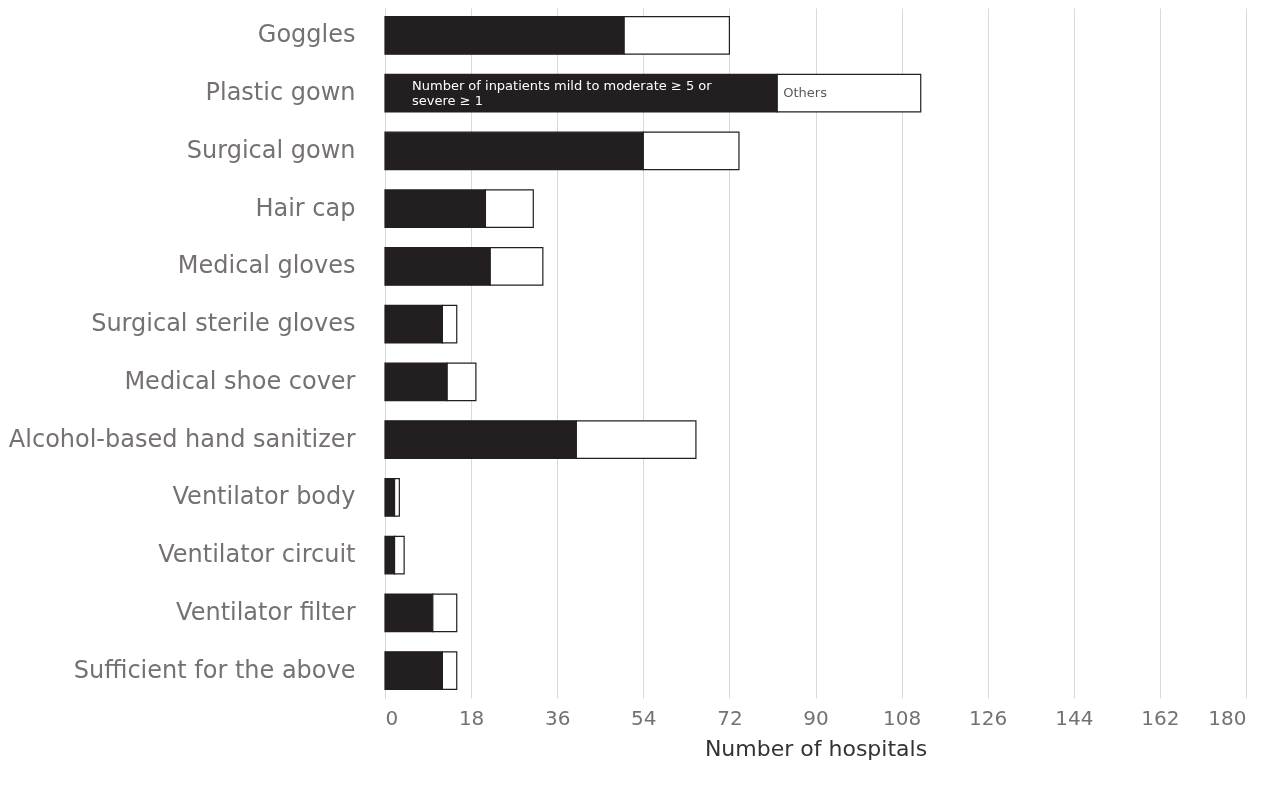  Describe the element at coordinates (280, 92) in the screenshot. I see `y-tick-label: Plastic gown` at that location.